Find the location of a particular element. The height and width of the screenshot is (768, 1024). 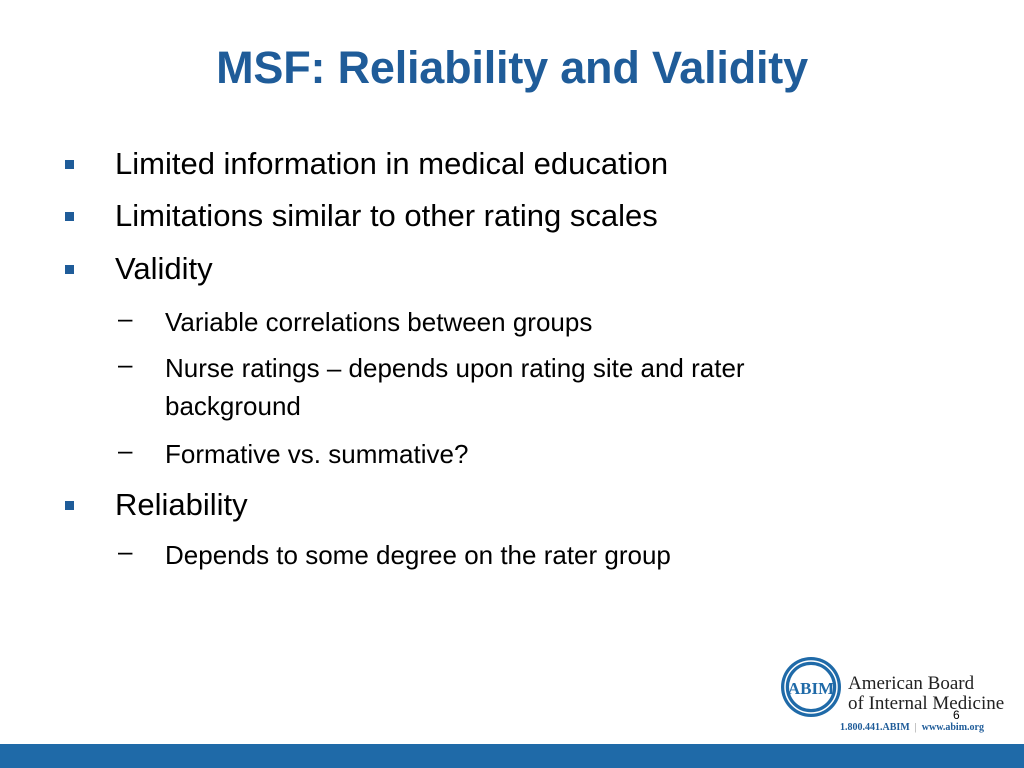

slide-title: MSF: Reliability and Validity is located at coordinates (512, 67).